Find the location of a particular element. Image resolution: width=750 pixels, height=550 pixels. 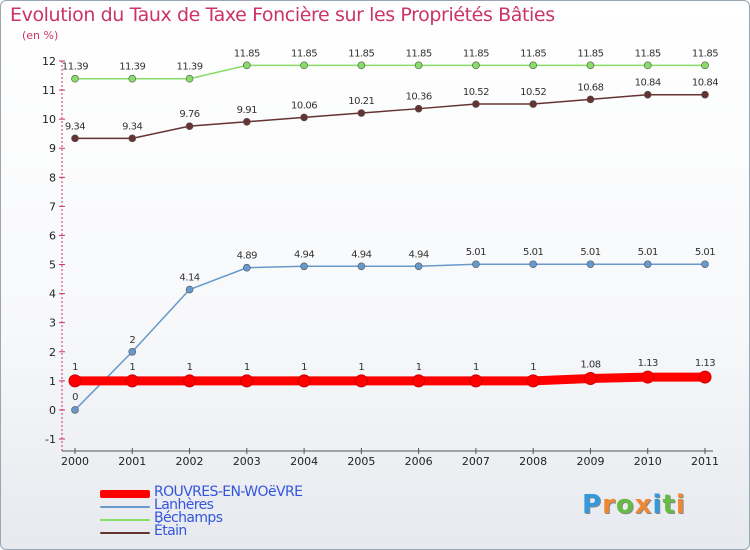

proxiti-logo: Proxiti is located at coordinates (634, 505).